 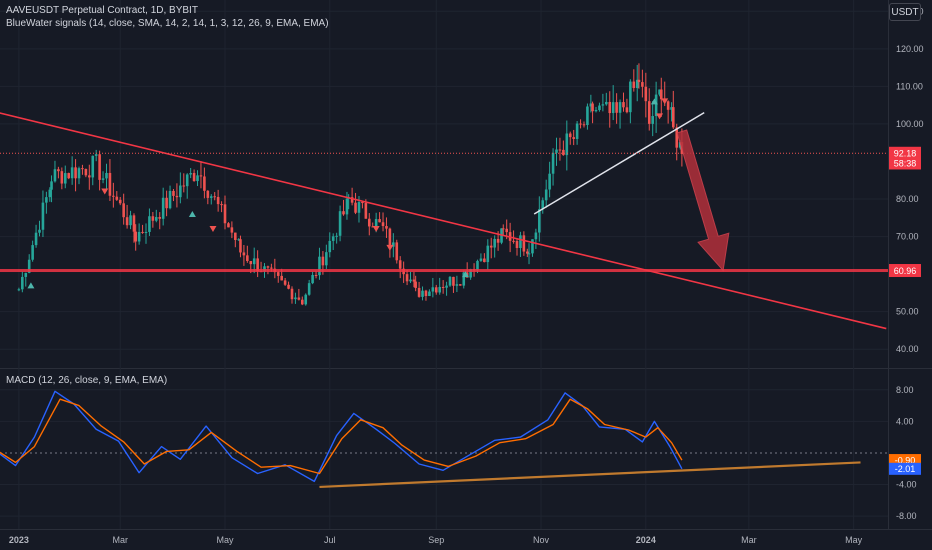 What do you see at coordinates (905, 468) in the screenshot?
I see `macd-axis-tag: -2.01` at bounding box center [905, 468].